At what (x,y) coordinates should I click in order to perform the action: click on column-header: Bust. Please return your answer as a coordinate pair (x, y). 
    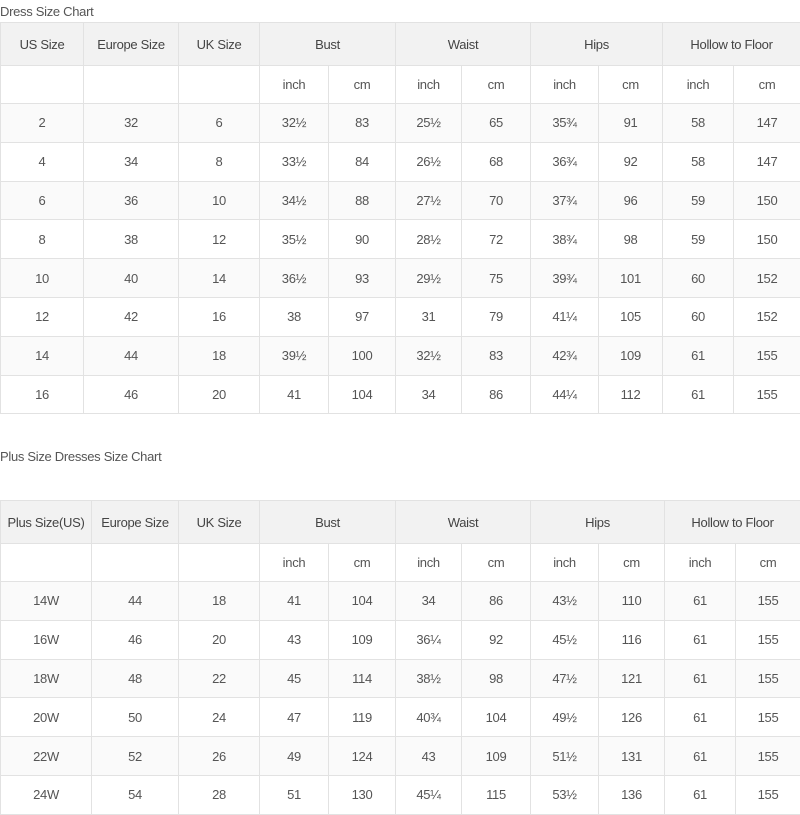
    Looking at the image, I should click on (328, 44).